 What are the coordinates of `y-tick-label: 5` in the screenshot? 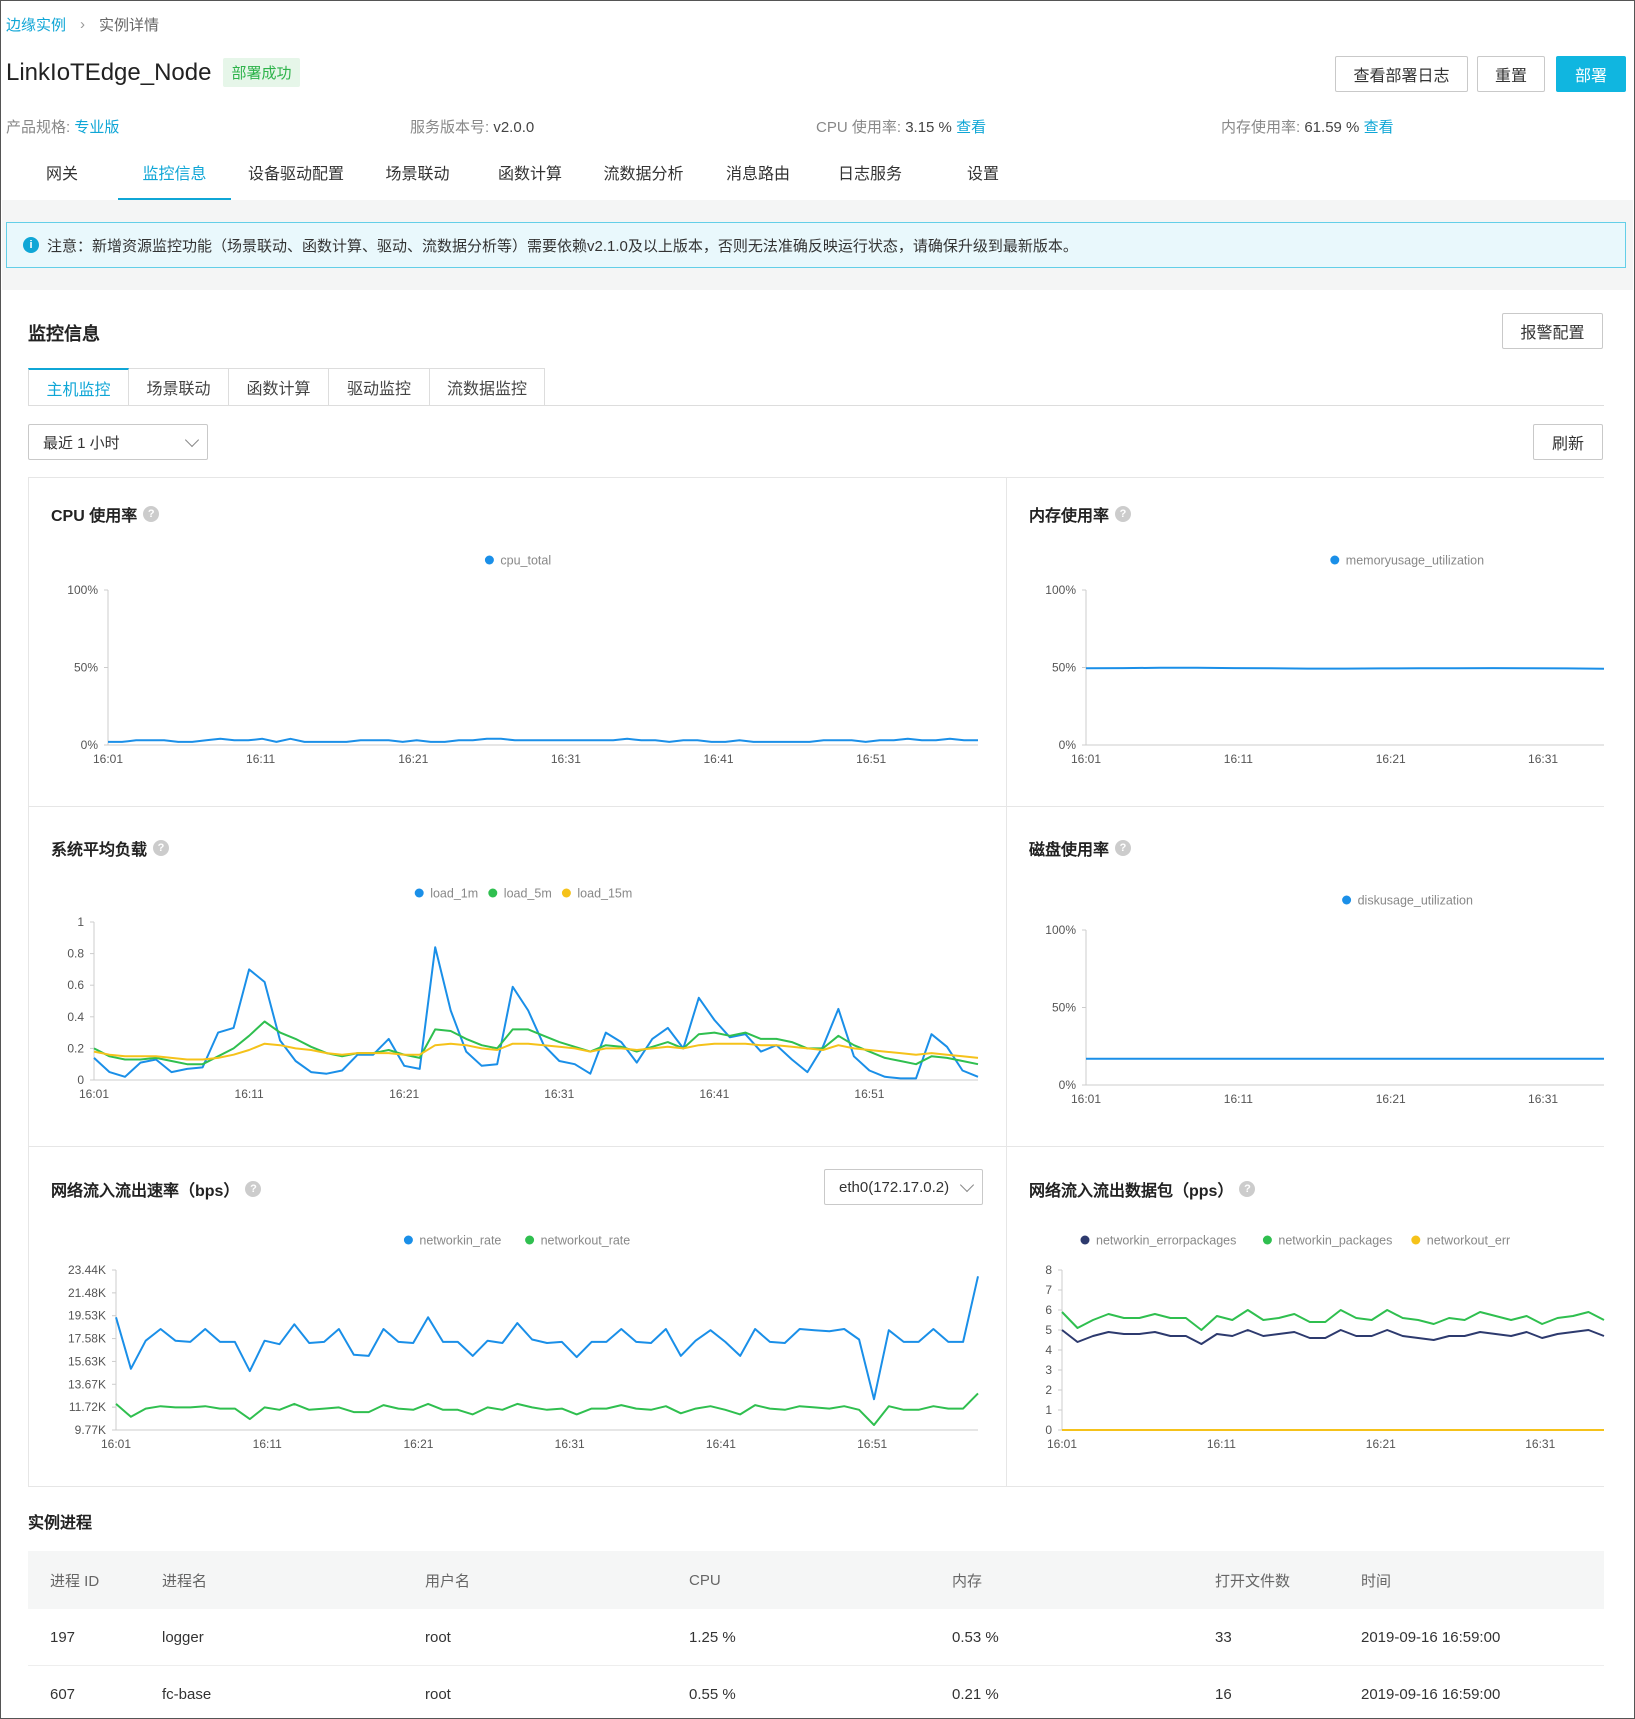 It's located at (1048, 1330).